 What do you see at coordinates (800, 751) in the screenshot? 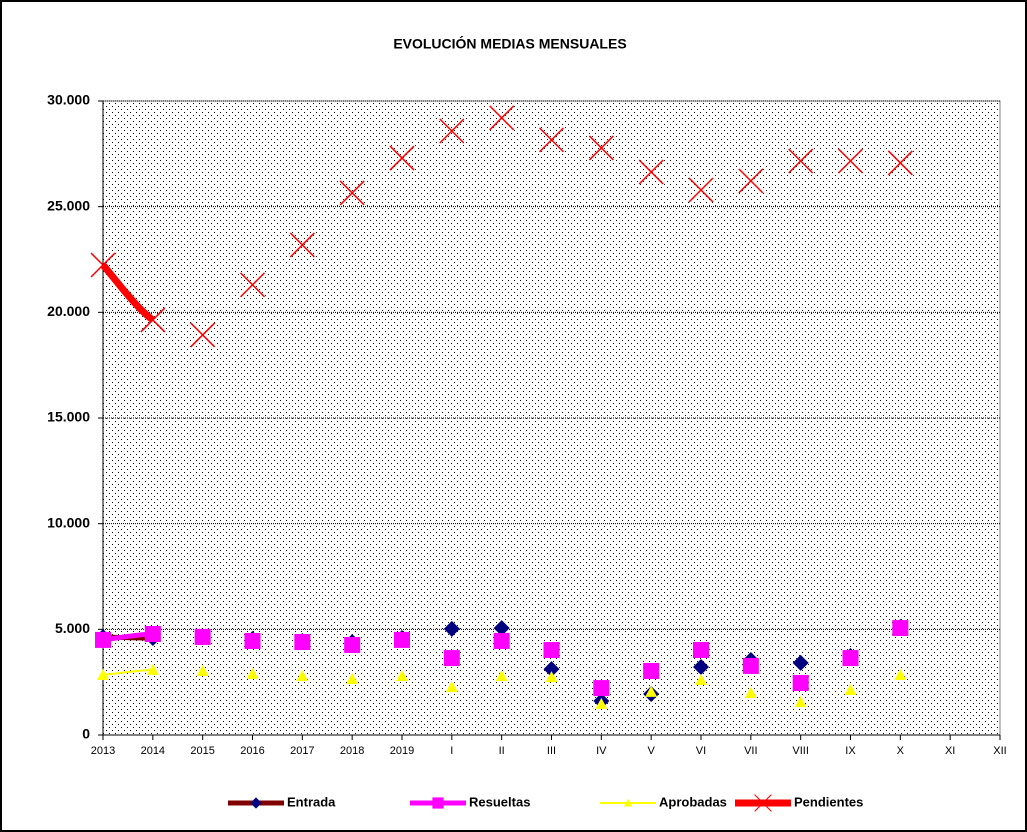
I see `x-tick-label: VIII` at bounding box center [800, 751].